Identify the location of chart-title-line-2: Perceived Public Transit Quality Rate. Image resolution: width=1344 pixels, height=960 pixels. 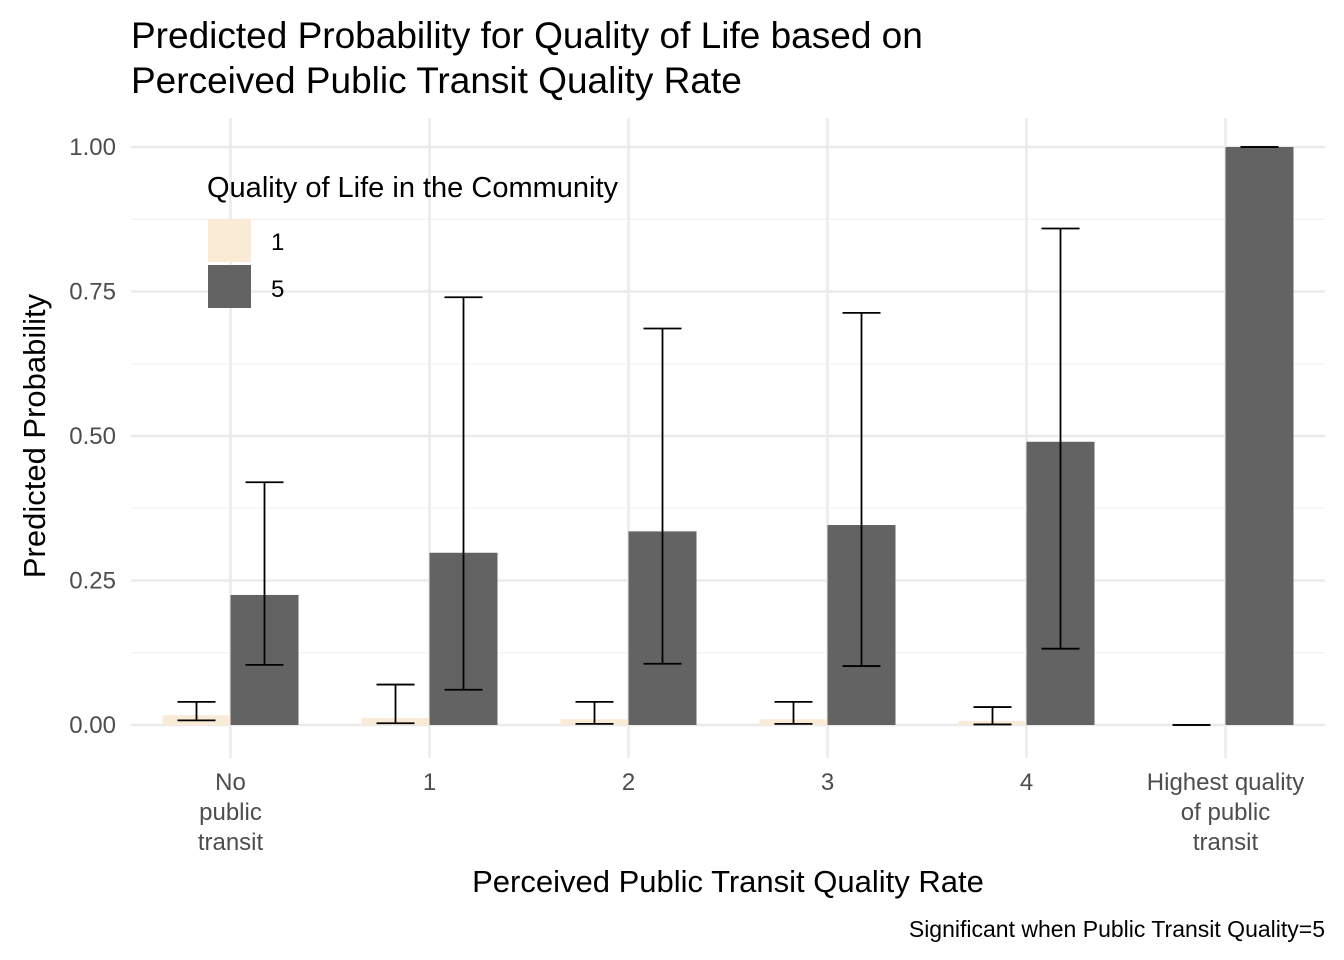
(436, 80).